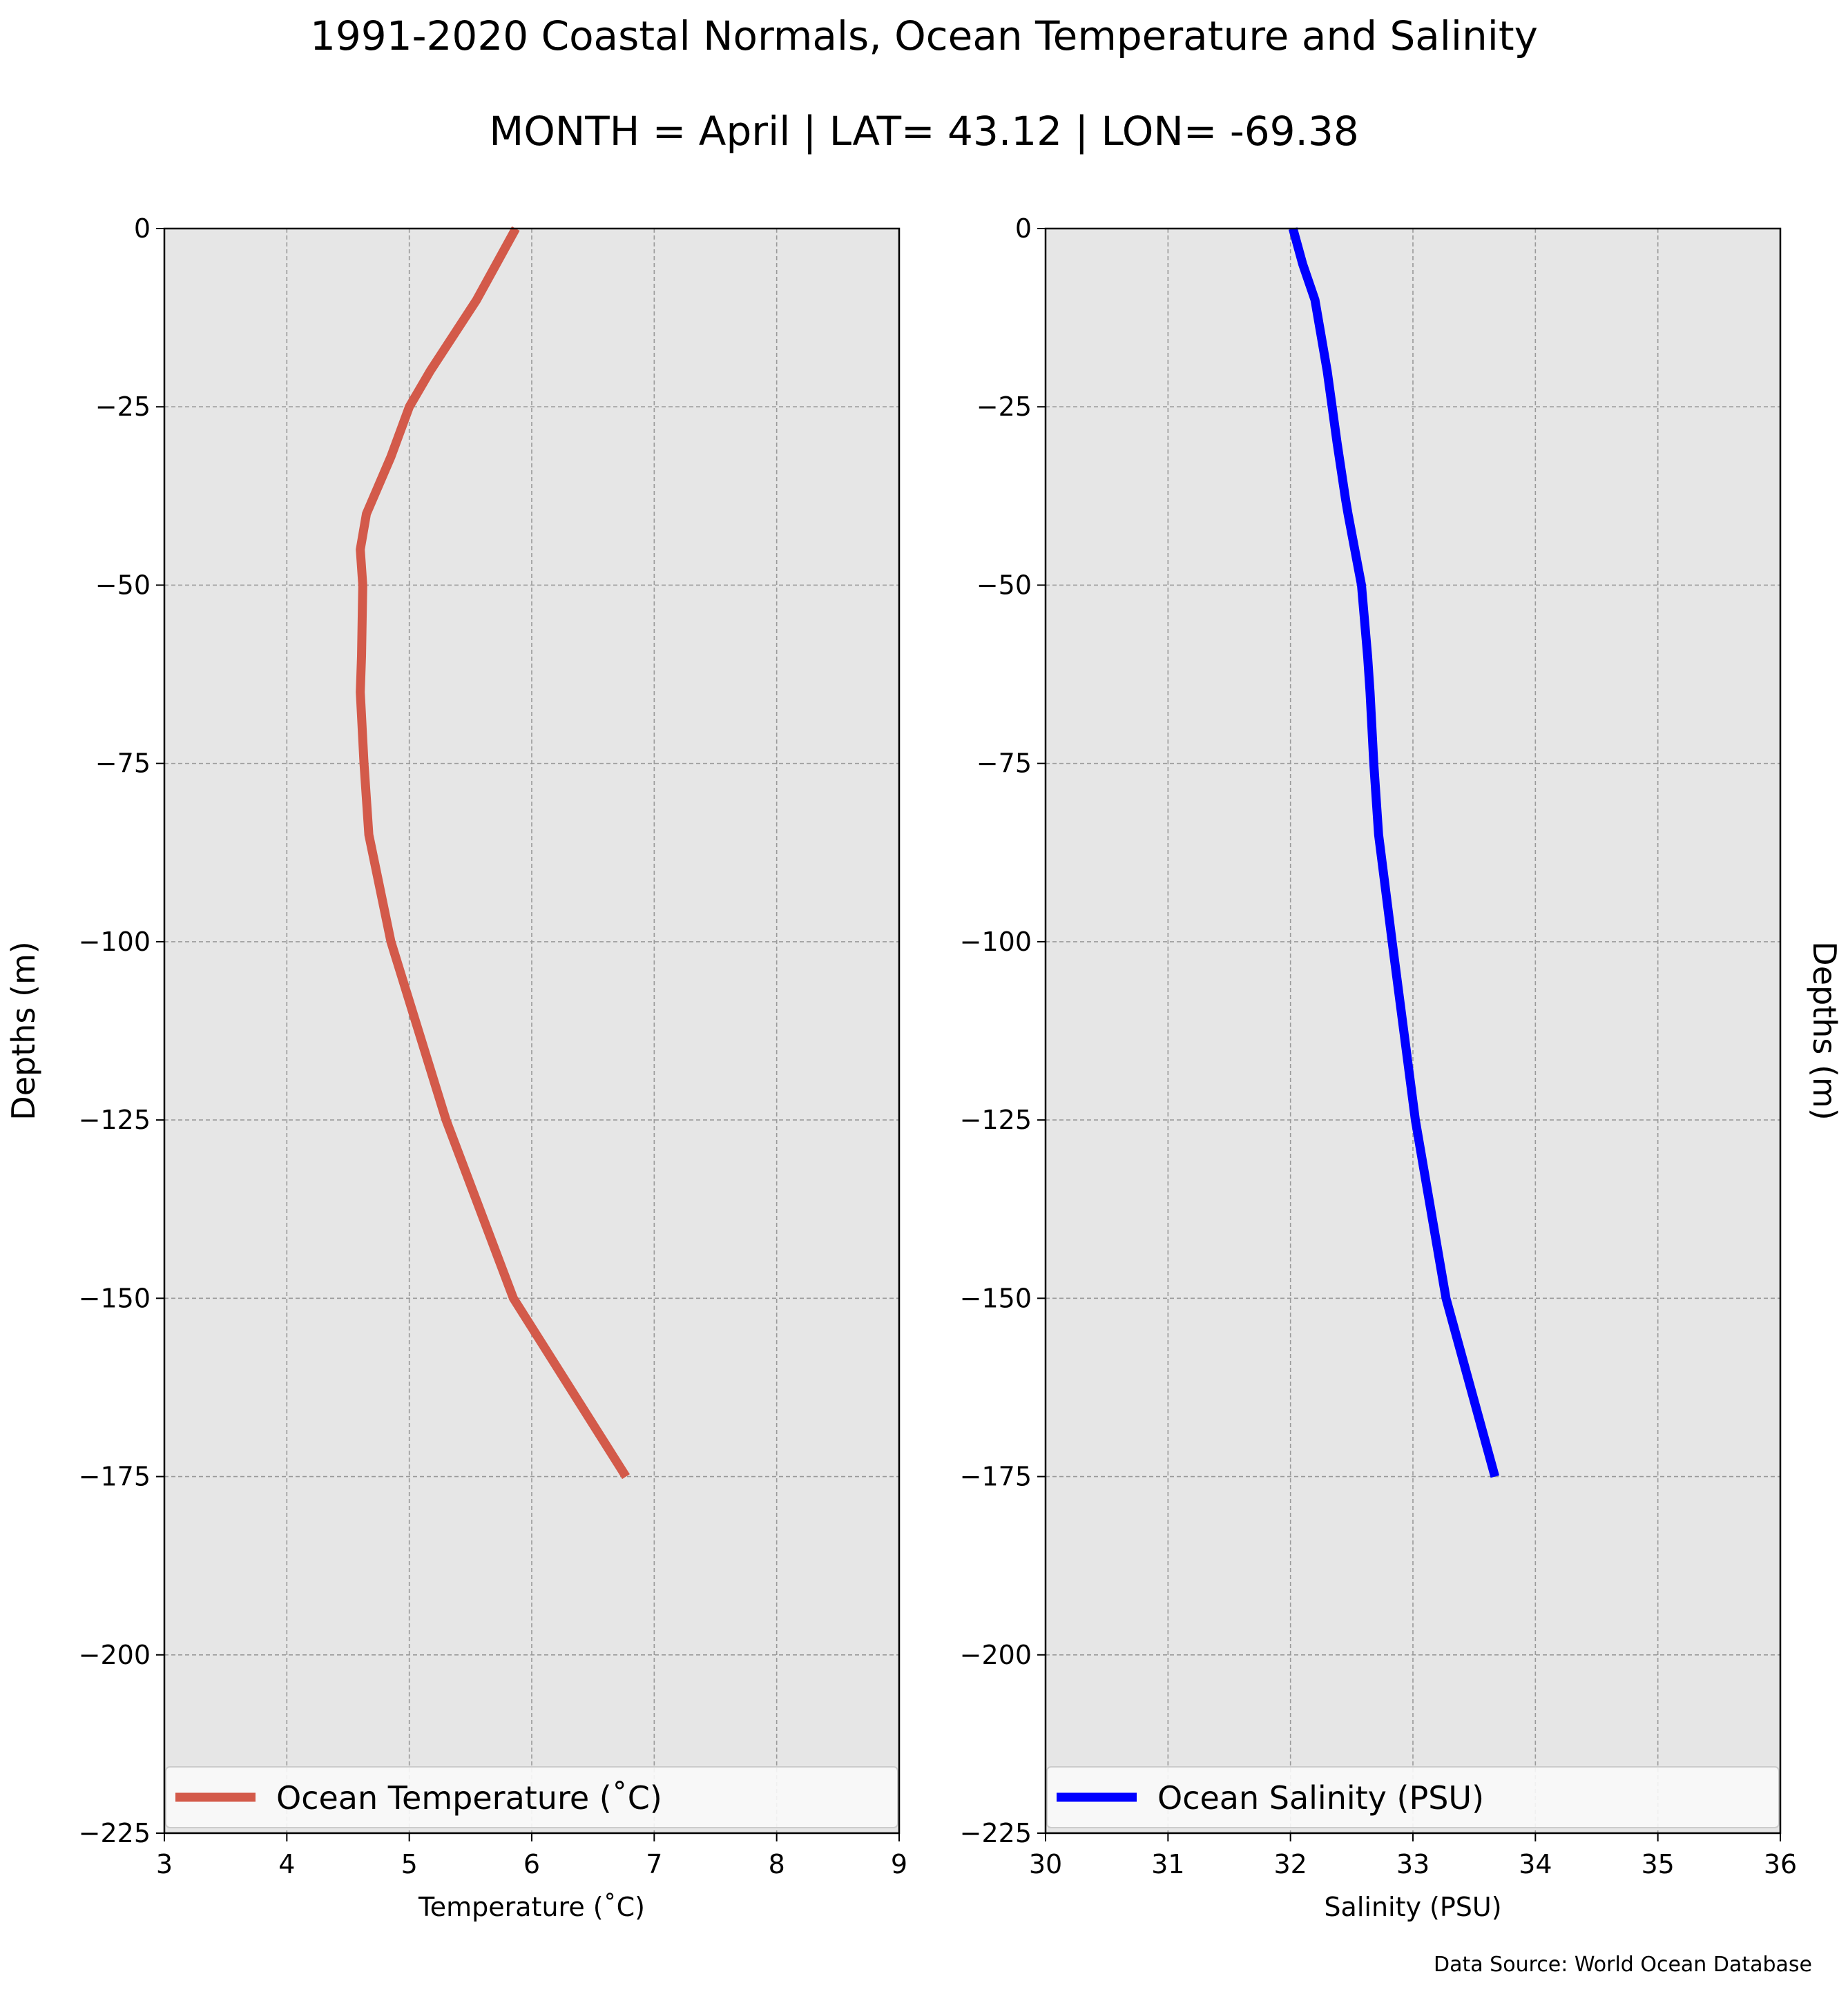 The image size is (1848, 2003). I want to click on x-tick-label: 30, so click(1045, 1864).